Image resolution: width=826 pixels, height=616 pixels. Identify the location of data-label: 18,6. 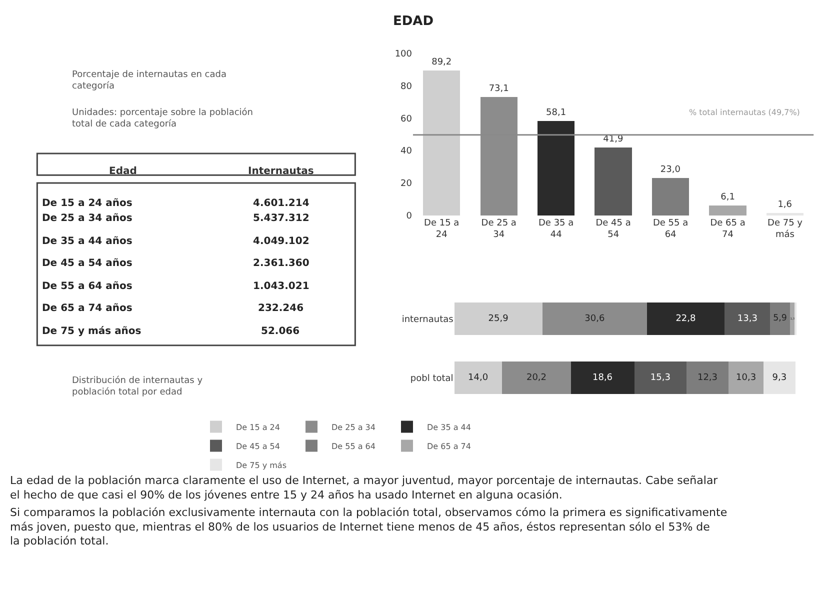
(602, 377).